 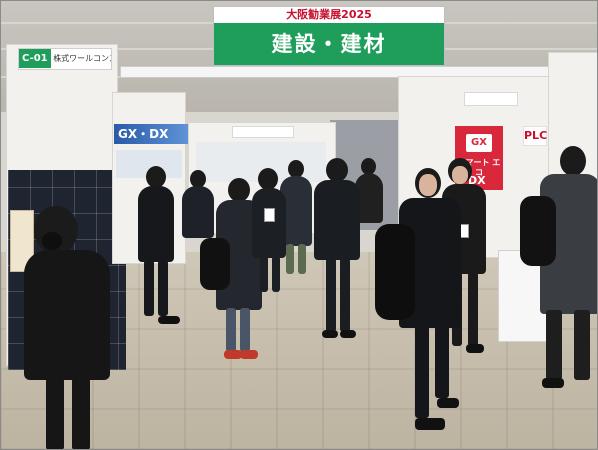 What do you see at coordinates (329, 14) in the screenshot?
I see `event-title: 大阪勧業展2025` at bounding box center [329, 14].